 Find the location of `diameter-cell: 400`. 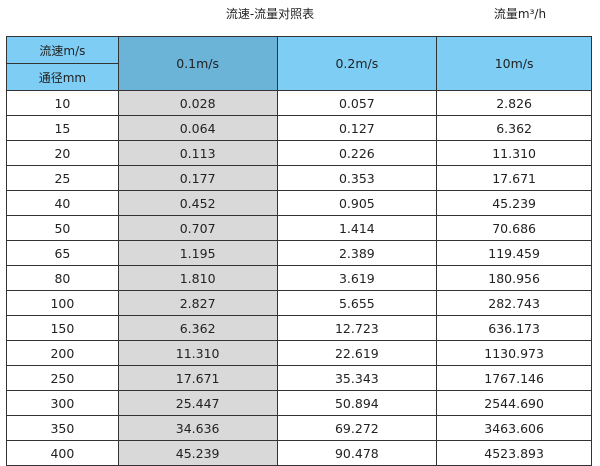

diameter-cell: 400 is located at coordinates (62, 453).